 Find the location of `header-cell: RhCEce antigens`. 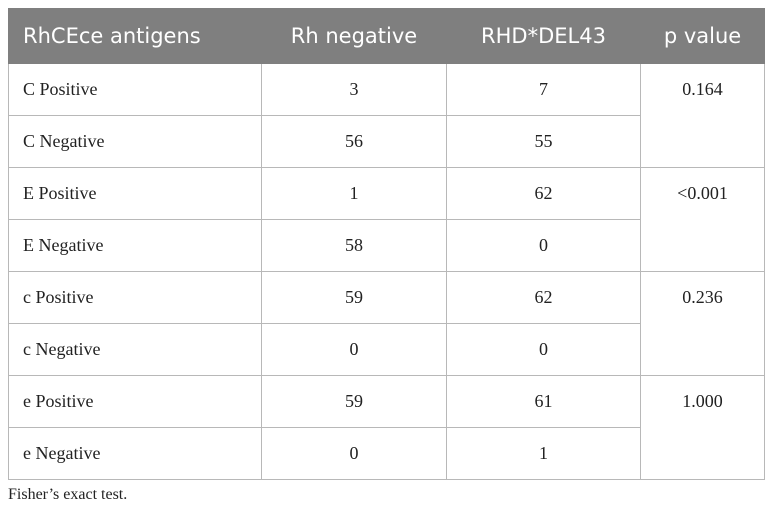

header-cell: RhCEce antigens is located at coordinates (135, 36).